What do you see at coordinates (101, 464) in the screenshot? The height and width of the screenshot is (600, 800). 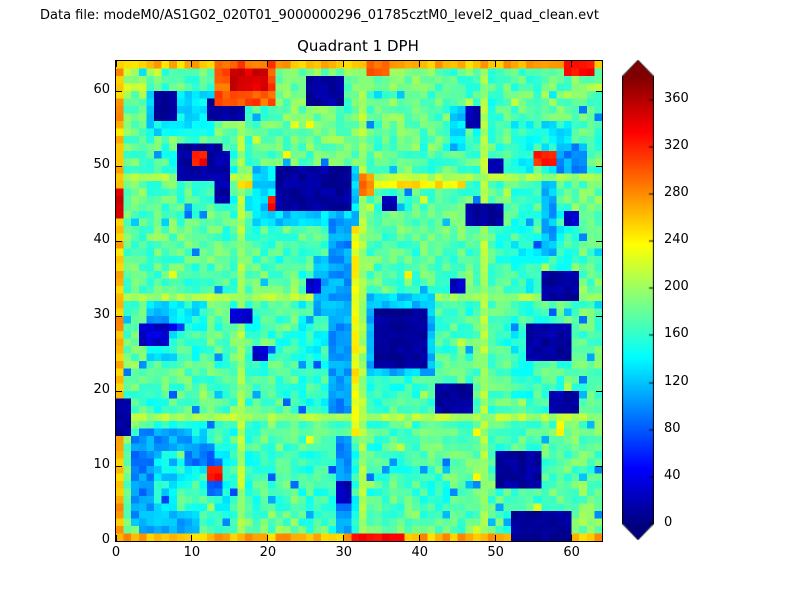 I see `y-tick-label: 10` at bounding box center [101, 464].